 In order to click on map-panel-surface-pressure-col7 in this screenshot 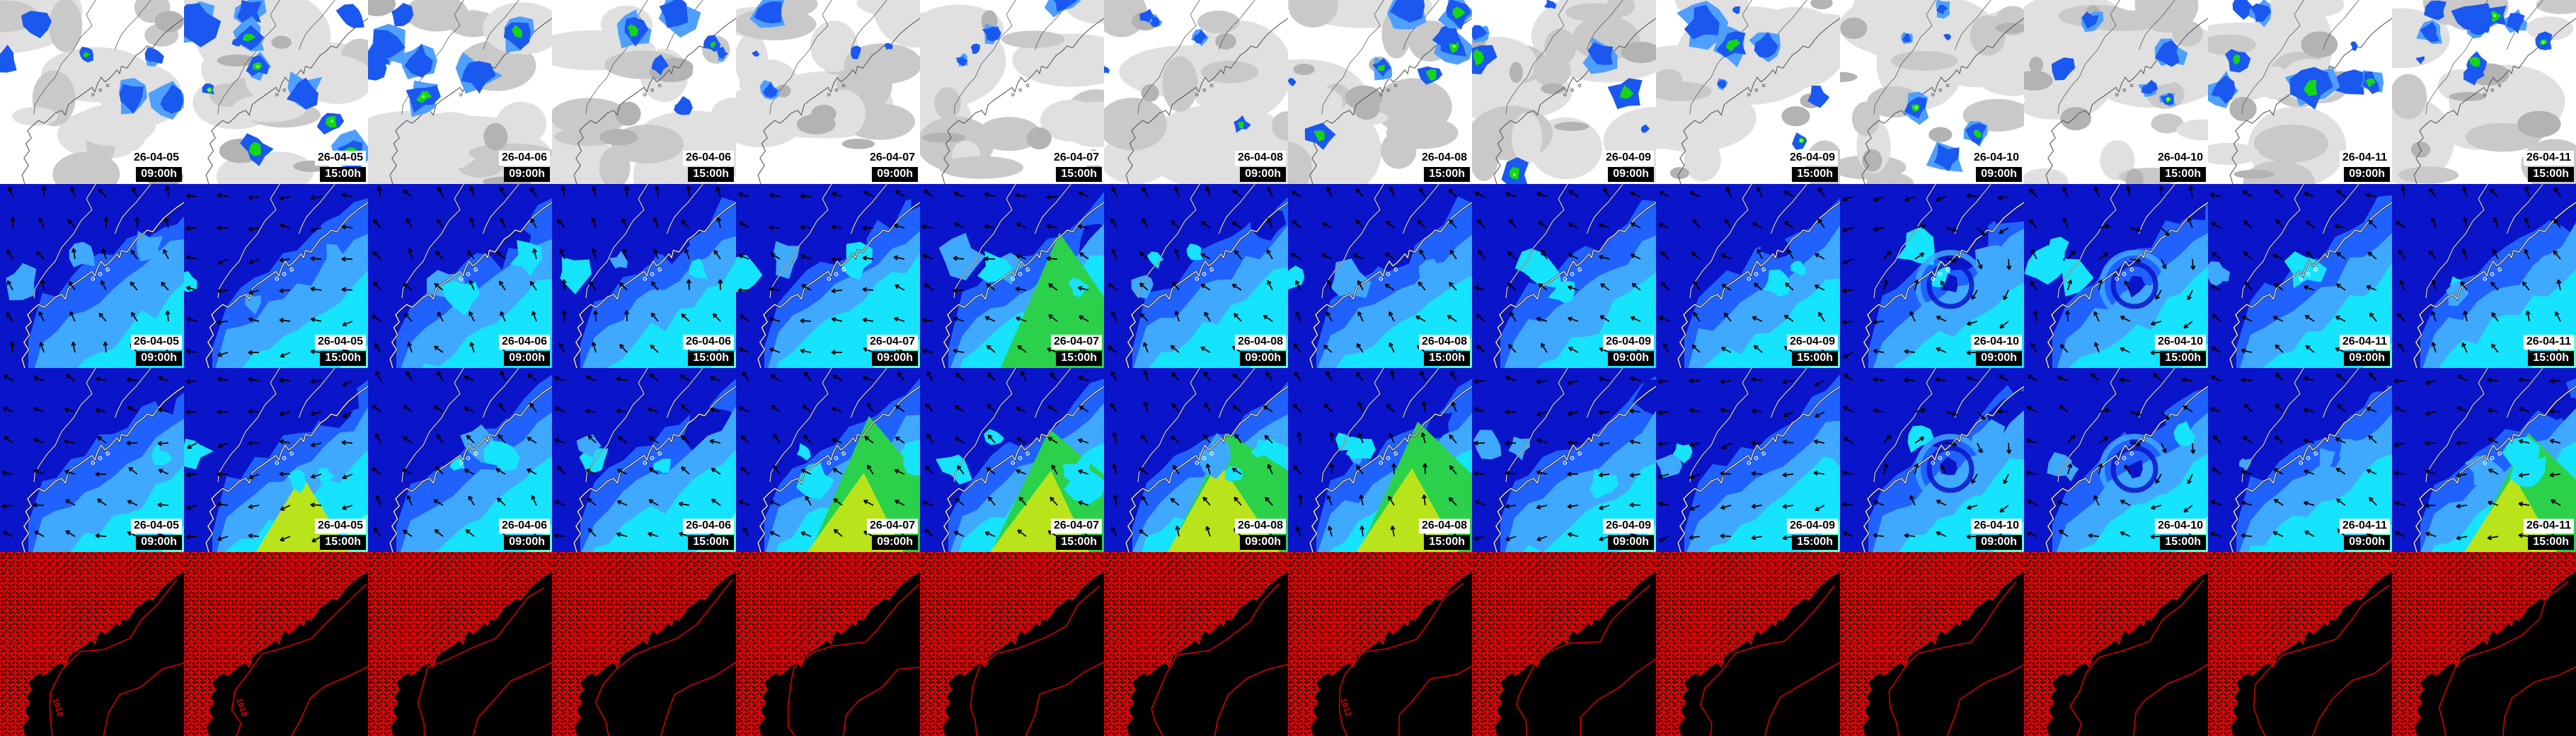, I will do `click(1196, 644)`.